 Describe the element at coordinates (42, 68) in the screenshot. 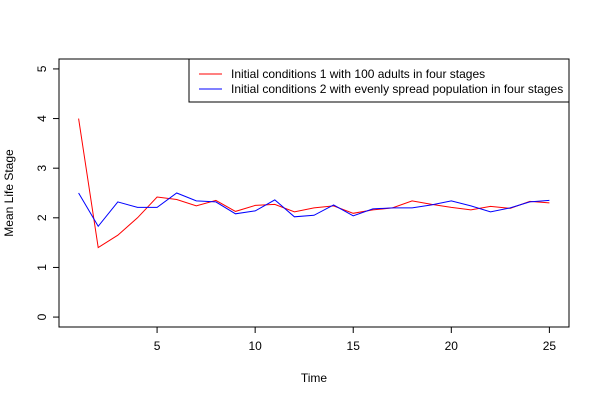

I see `y-tick-label: 5` at that location.